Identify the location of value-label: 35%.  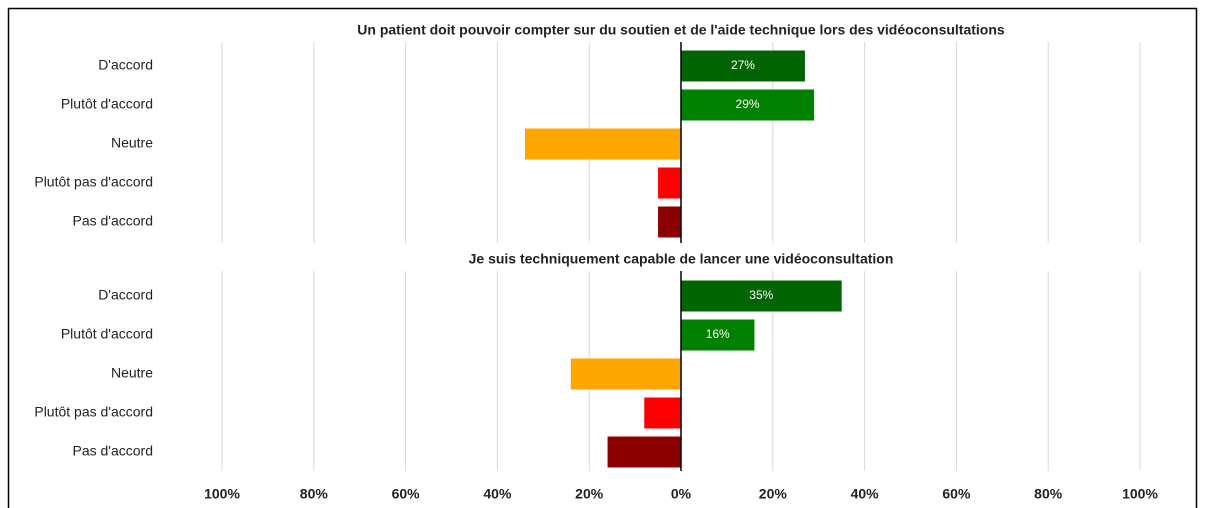
(761, 295).